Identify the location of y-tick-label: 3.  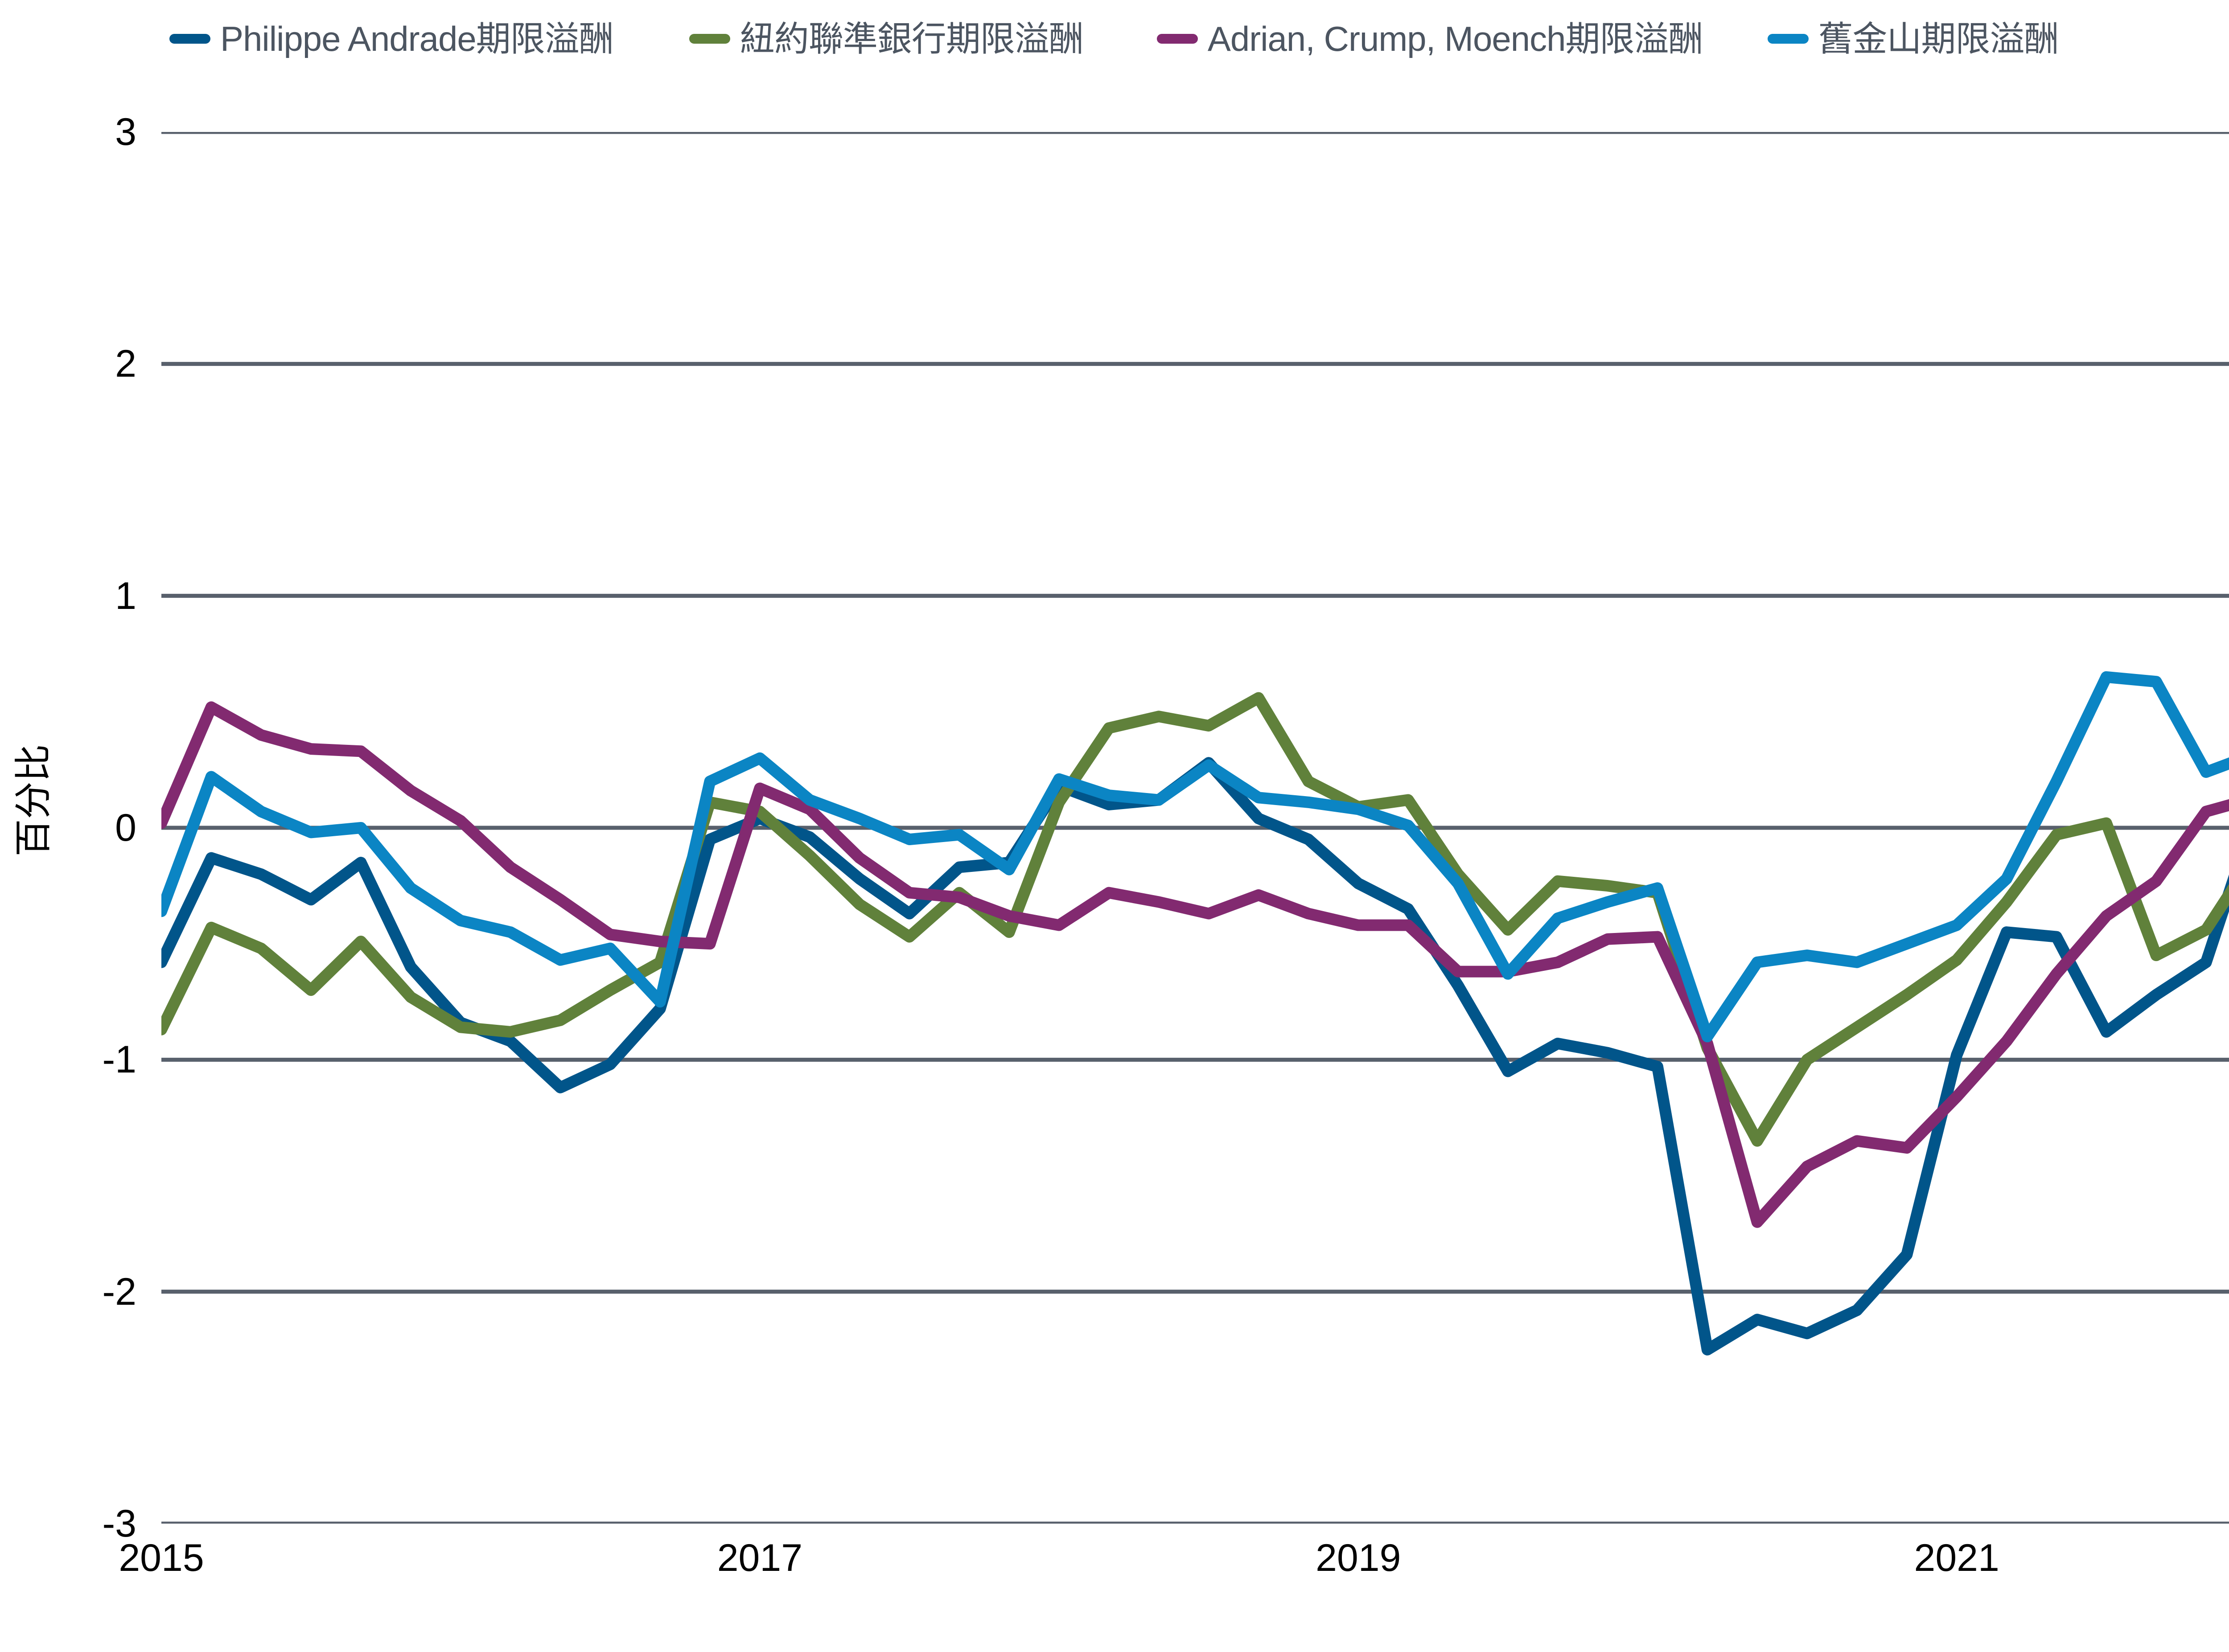
(125, 132).